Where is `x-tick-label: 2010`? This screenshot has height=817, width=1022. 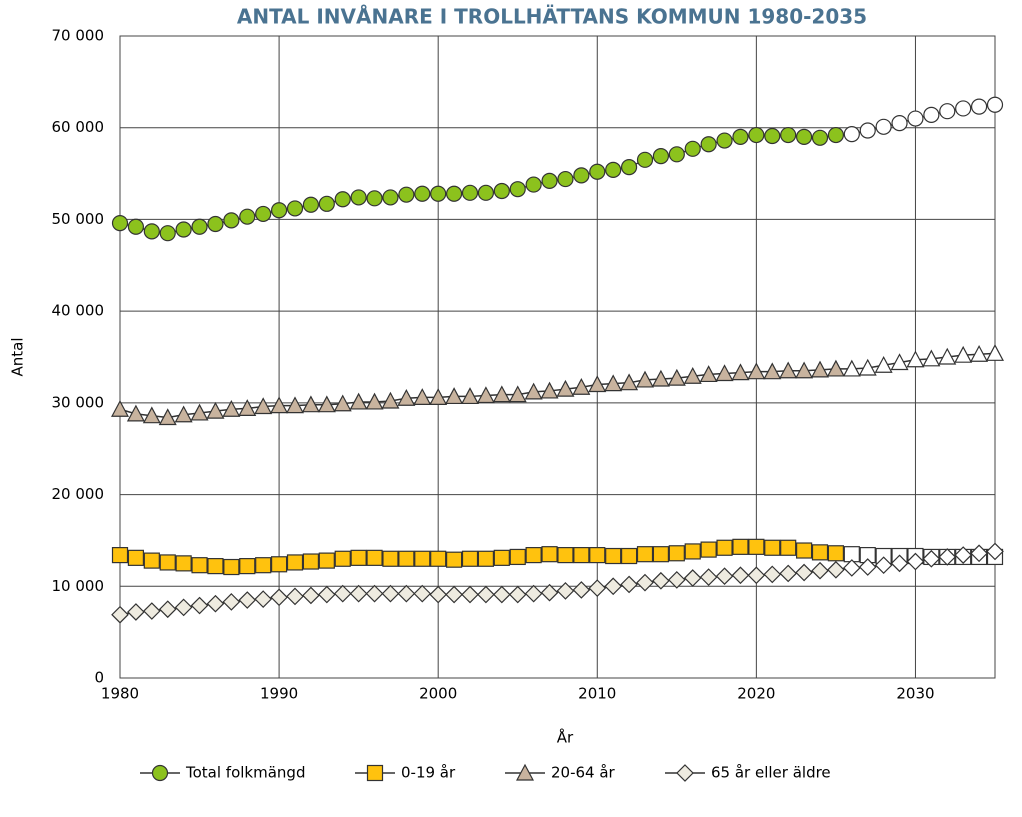 x-tick-label: 2010 is located at coordinates (597, 694).